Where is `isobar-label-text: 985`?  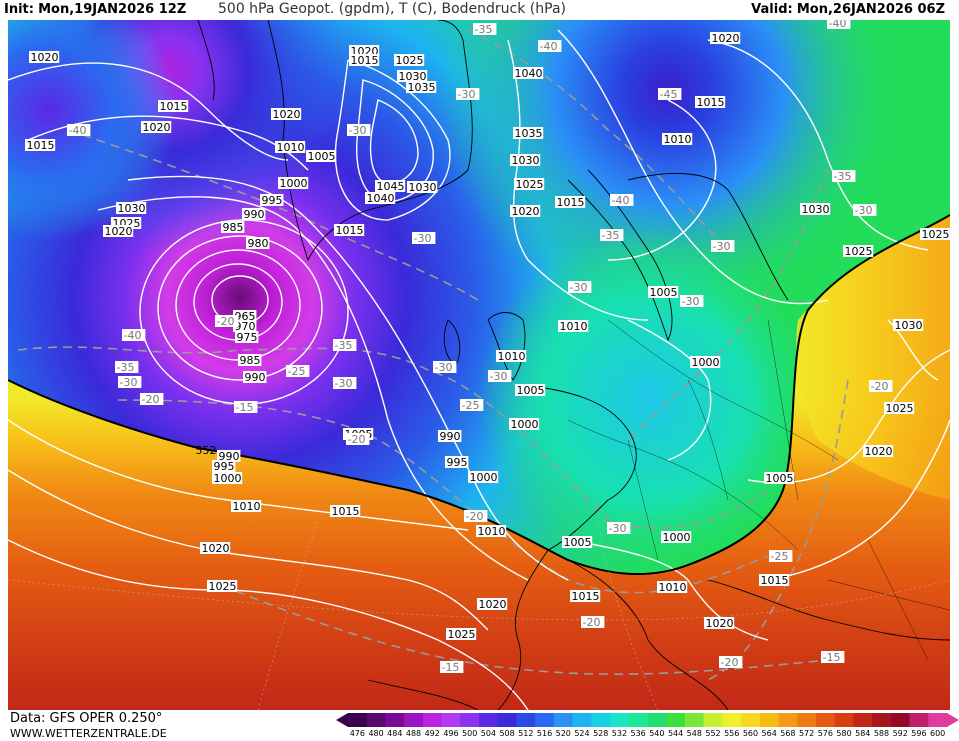 isobar-label-text: 985 is located at coordinates (250, 360).